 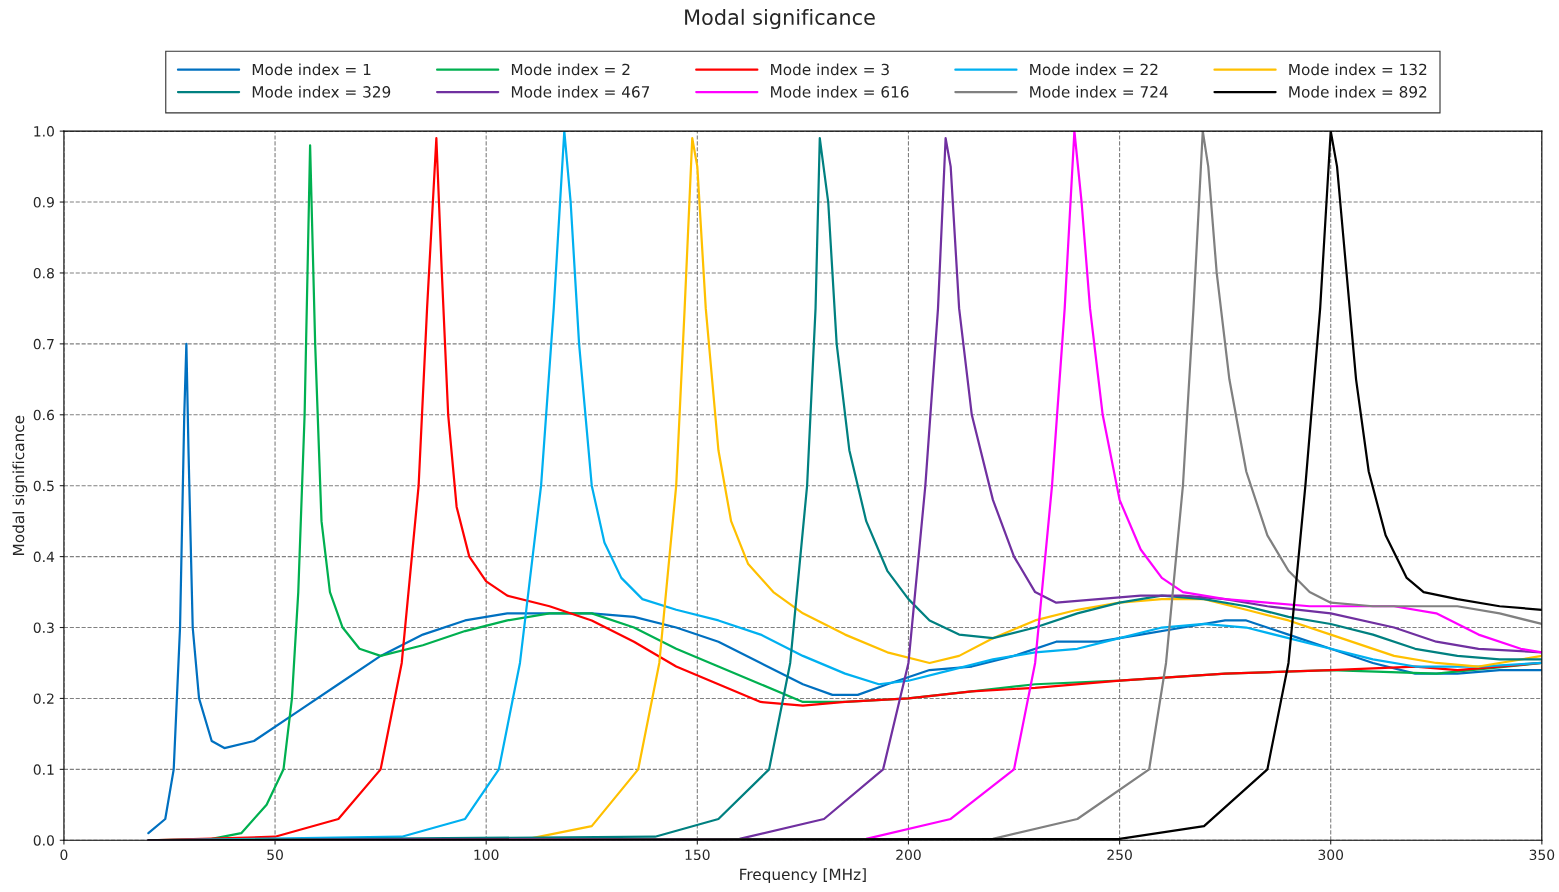 I want to click on y-tick-label: 0.1, so click(x=43, y=769).